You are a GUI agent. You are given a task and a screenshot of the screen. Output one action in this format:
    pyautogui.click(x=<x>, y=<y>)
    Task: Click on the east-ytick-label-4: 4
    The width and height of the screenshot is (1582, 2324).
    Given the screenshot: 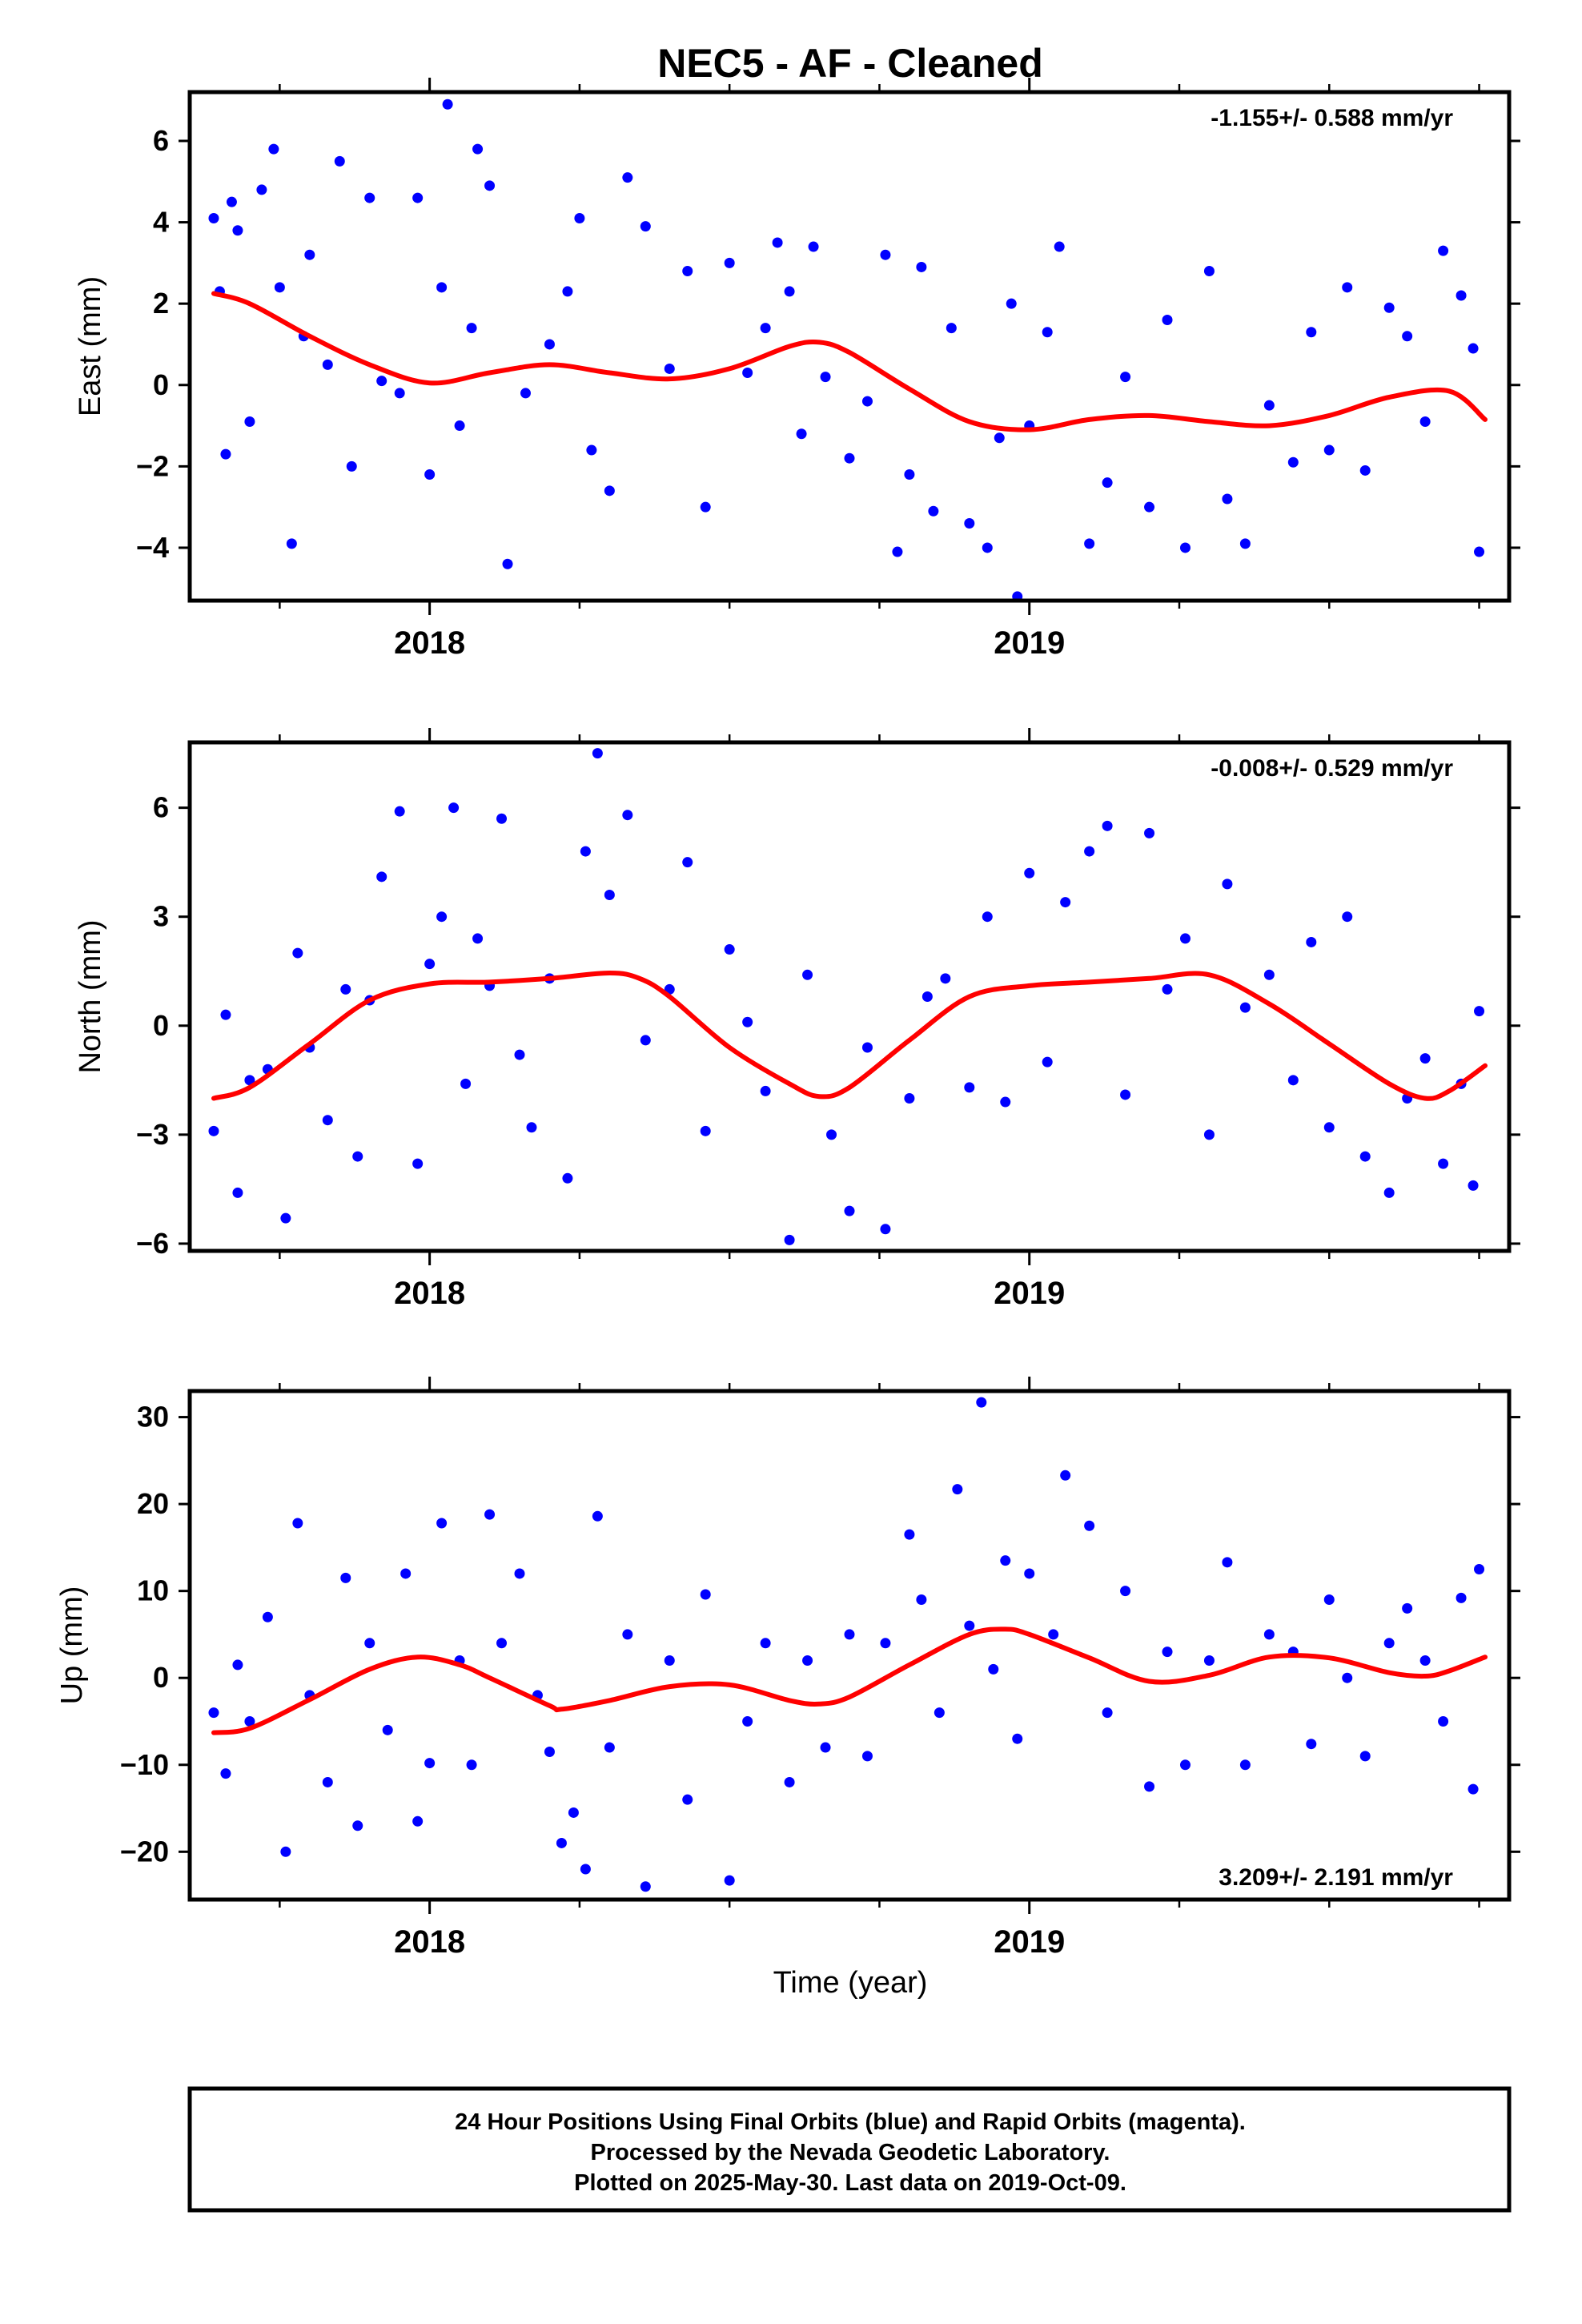 What is the action you would take?
    pyautogui.click(x=161, y=222)
    